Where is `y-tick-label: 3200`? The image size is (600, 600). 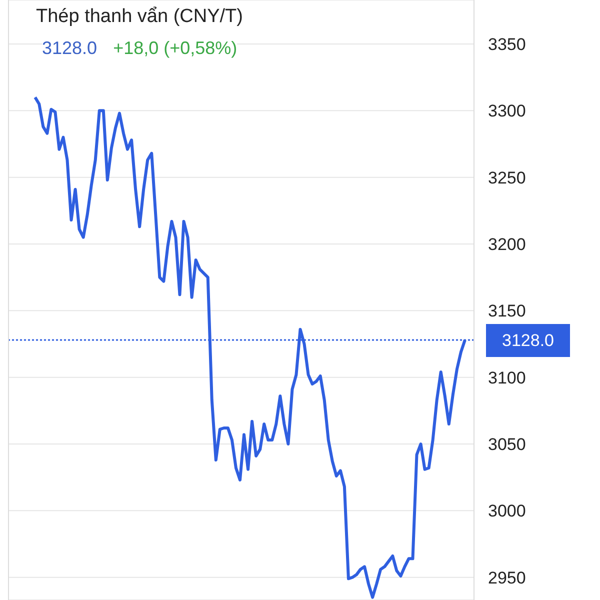 y-tick-label: 3200 is located at coordinates (507, 244).